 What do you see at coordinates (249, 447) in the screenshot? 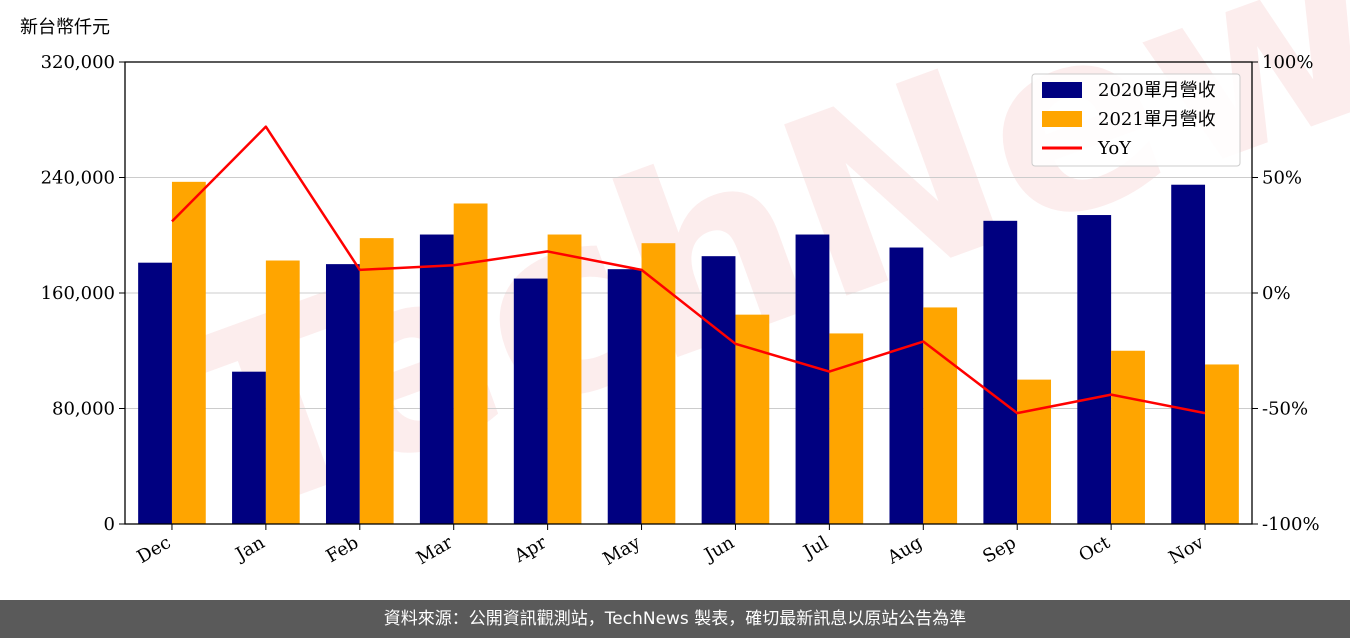
I see `bar-2020-jan` at bounding box center [249, 447].